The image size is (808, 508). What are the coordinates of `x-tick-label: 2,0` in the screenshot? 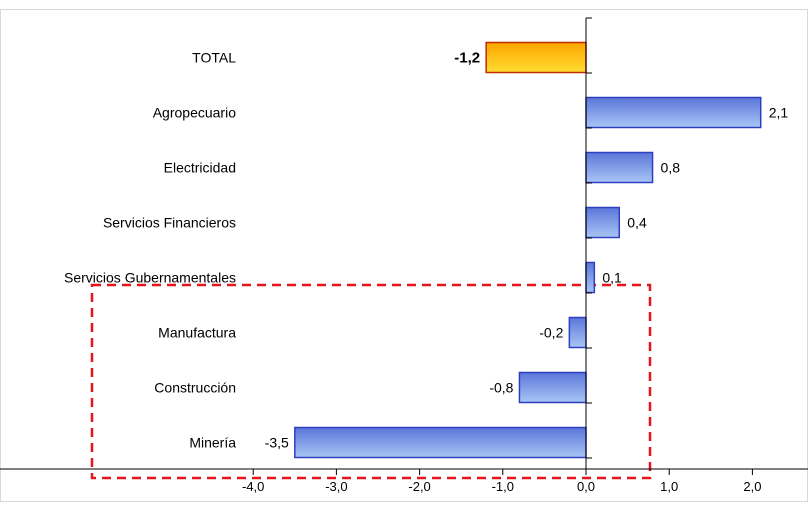 It's located at (752, 486).